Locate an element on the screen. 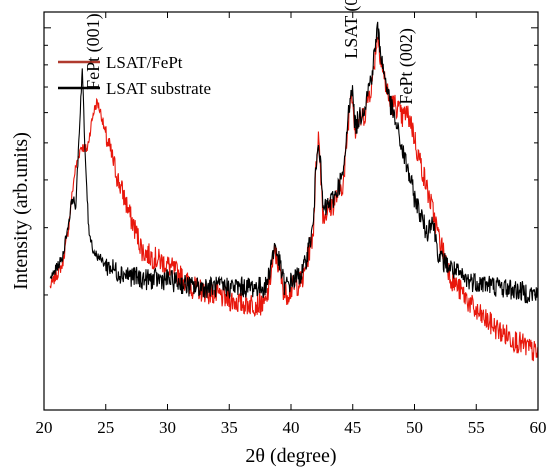 This screenshot has width=550, height=476. x-tick-label: 25 is located at coordinates (105, 427).